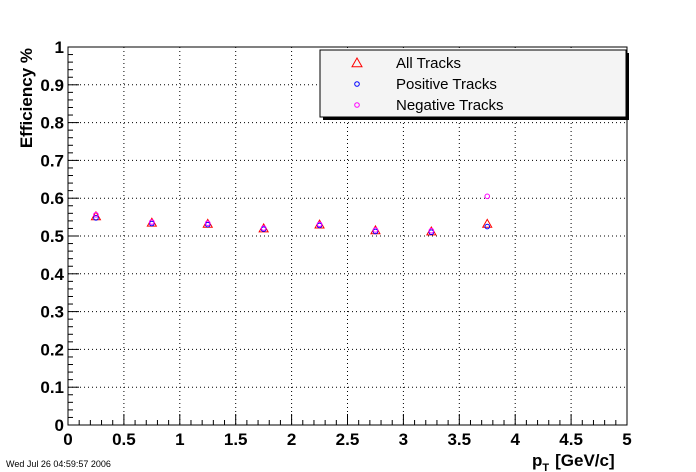 The image size is (696, 472). I want to click on legend-label-negative-tracks: Negative Tracks, so click(450, 105).